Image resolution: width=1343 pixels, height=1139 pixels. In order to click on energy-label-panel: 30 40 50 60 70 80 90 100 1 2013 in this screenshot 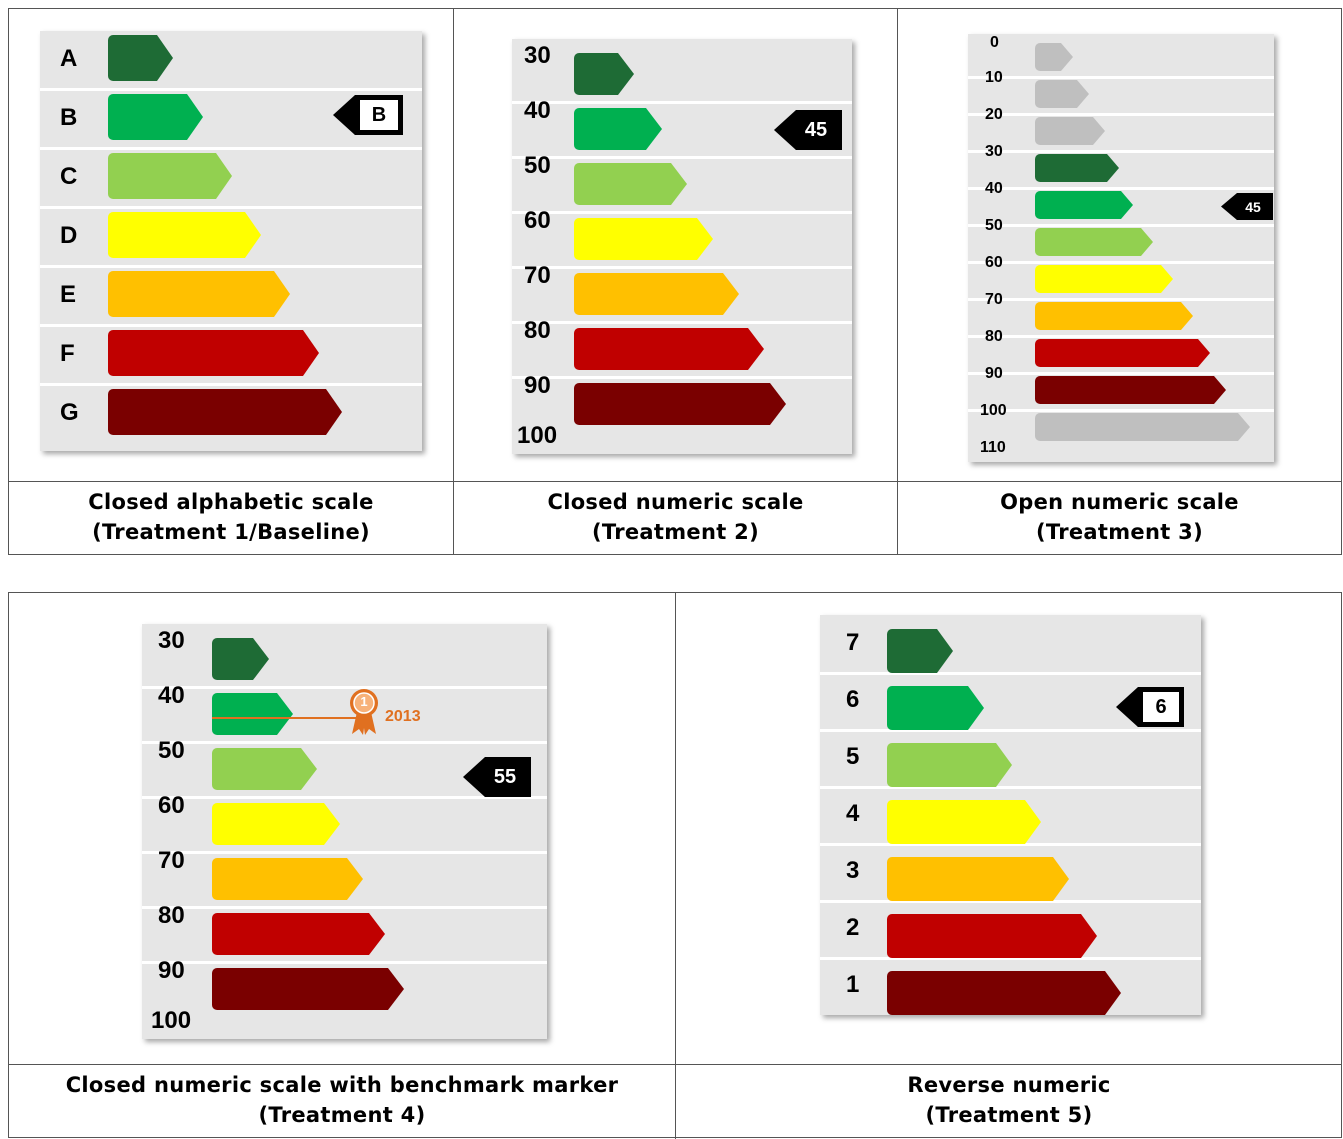, I will do `click(344, 831)`.